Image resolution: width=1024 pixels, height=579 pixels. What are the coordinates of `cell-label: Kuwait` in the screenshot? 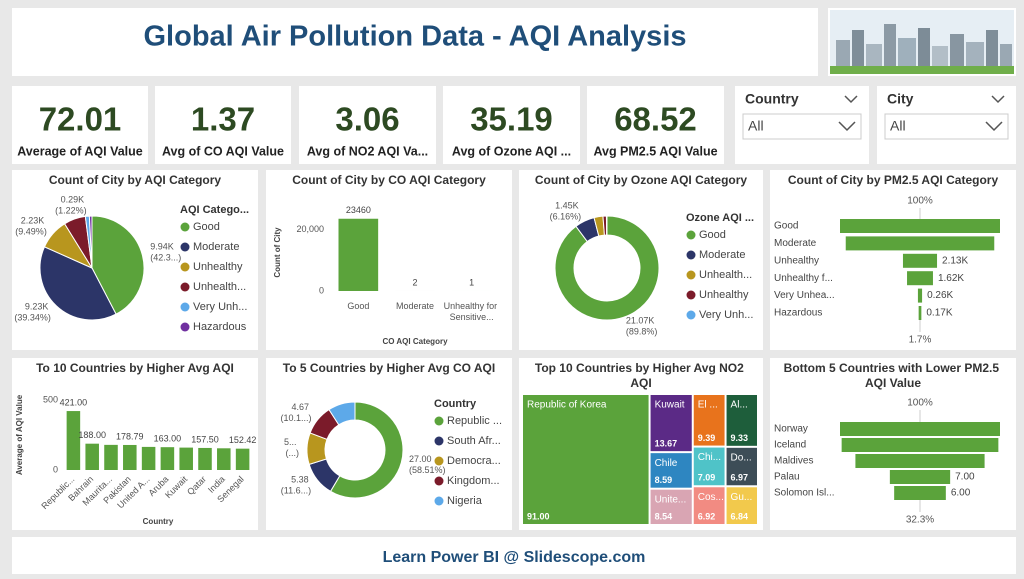 It's located at (670, 405).